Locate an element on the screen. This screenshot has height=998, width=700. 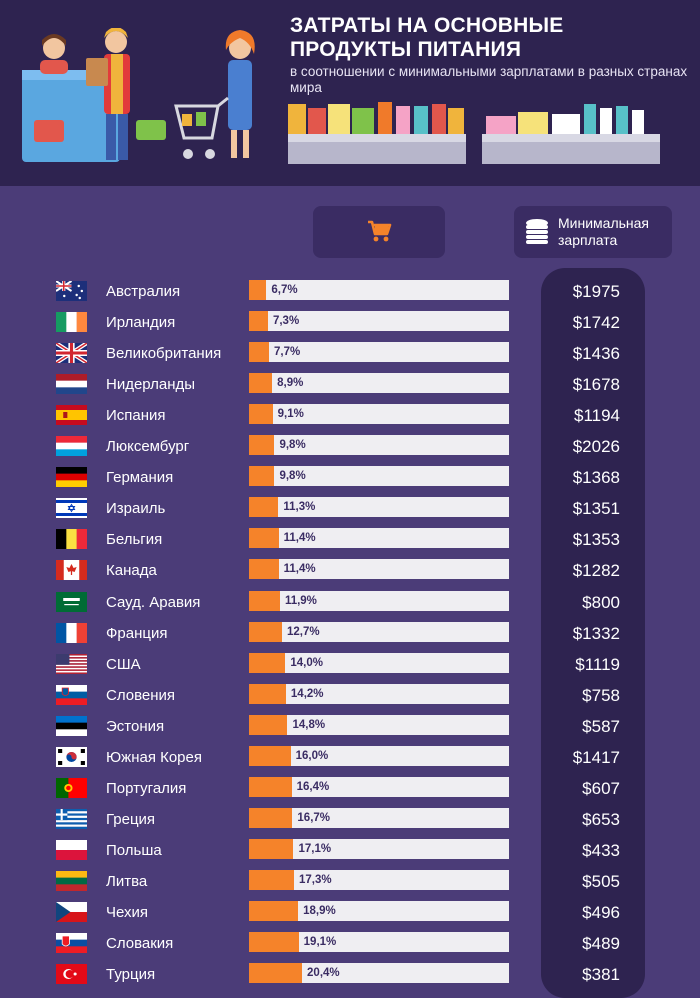
bar-track: 16,7% is located at coordinates (379, 817).